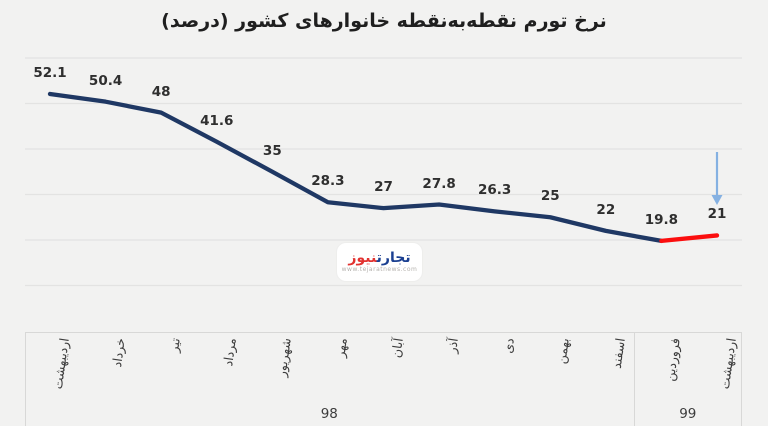 The image size is (768, 426). What do you see at coordinates (341, 348) in the screenshot?
I see `axis-label-month: مهر` at bounding box center [341, 348].